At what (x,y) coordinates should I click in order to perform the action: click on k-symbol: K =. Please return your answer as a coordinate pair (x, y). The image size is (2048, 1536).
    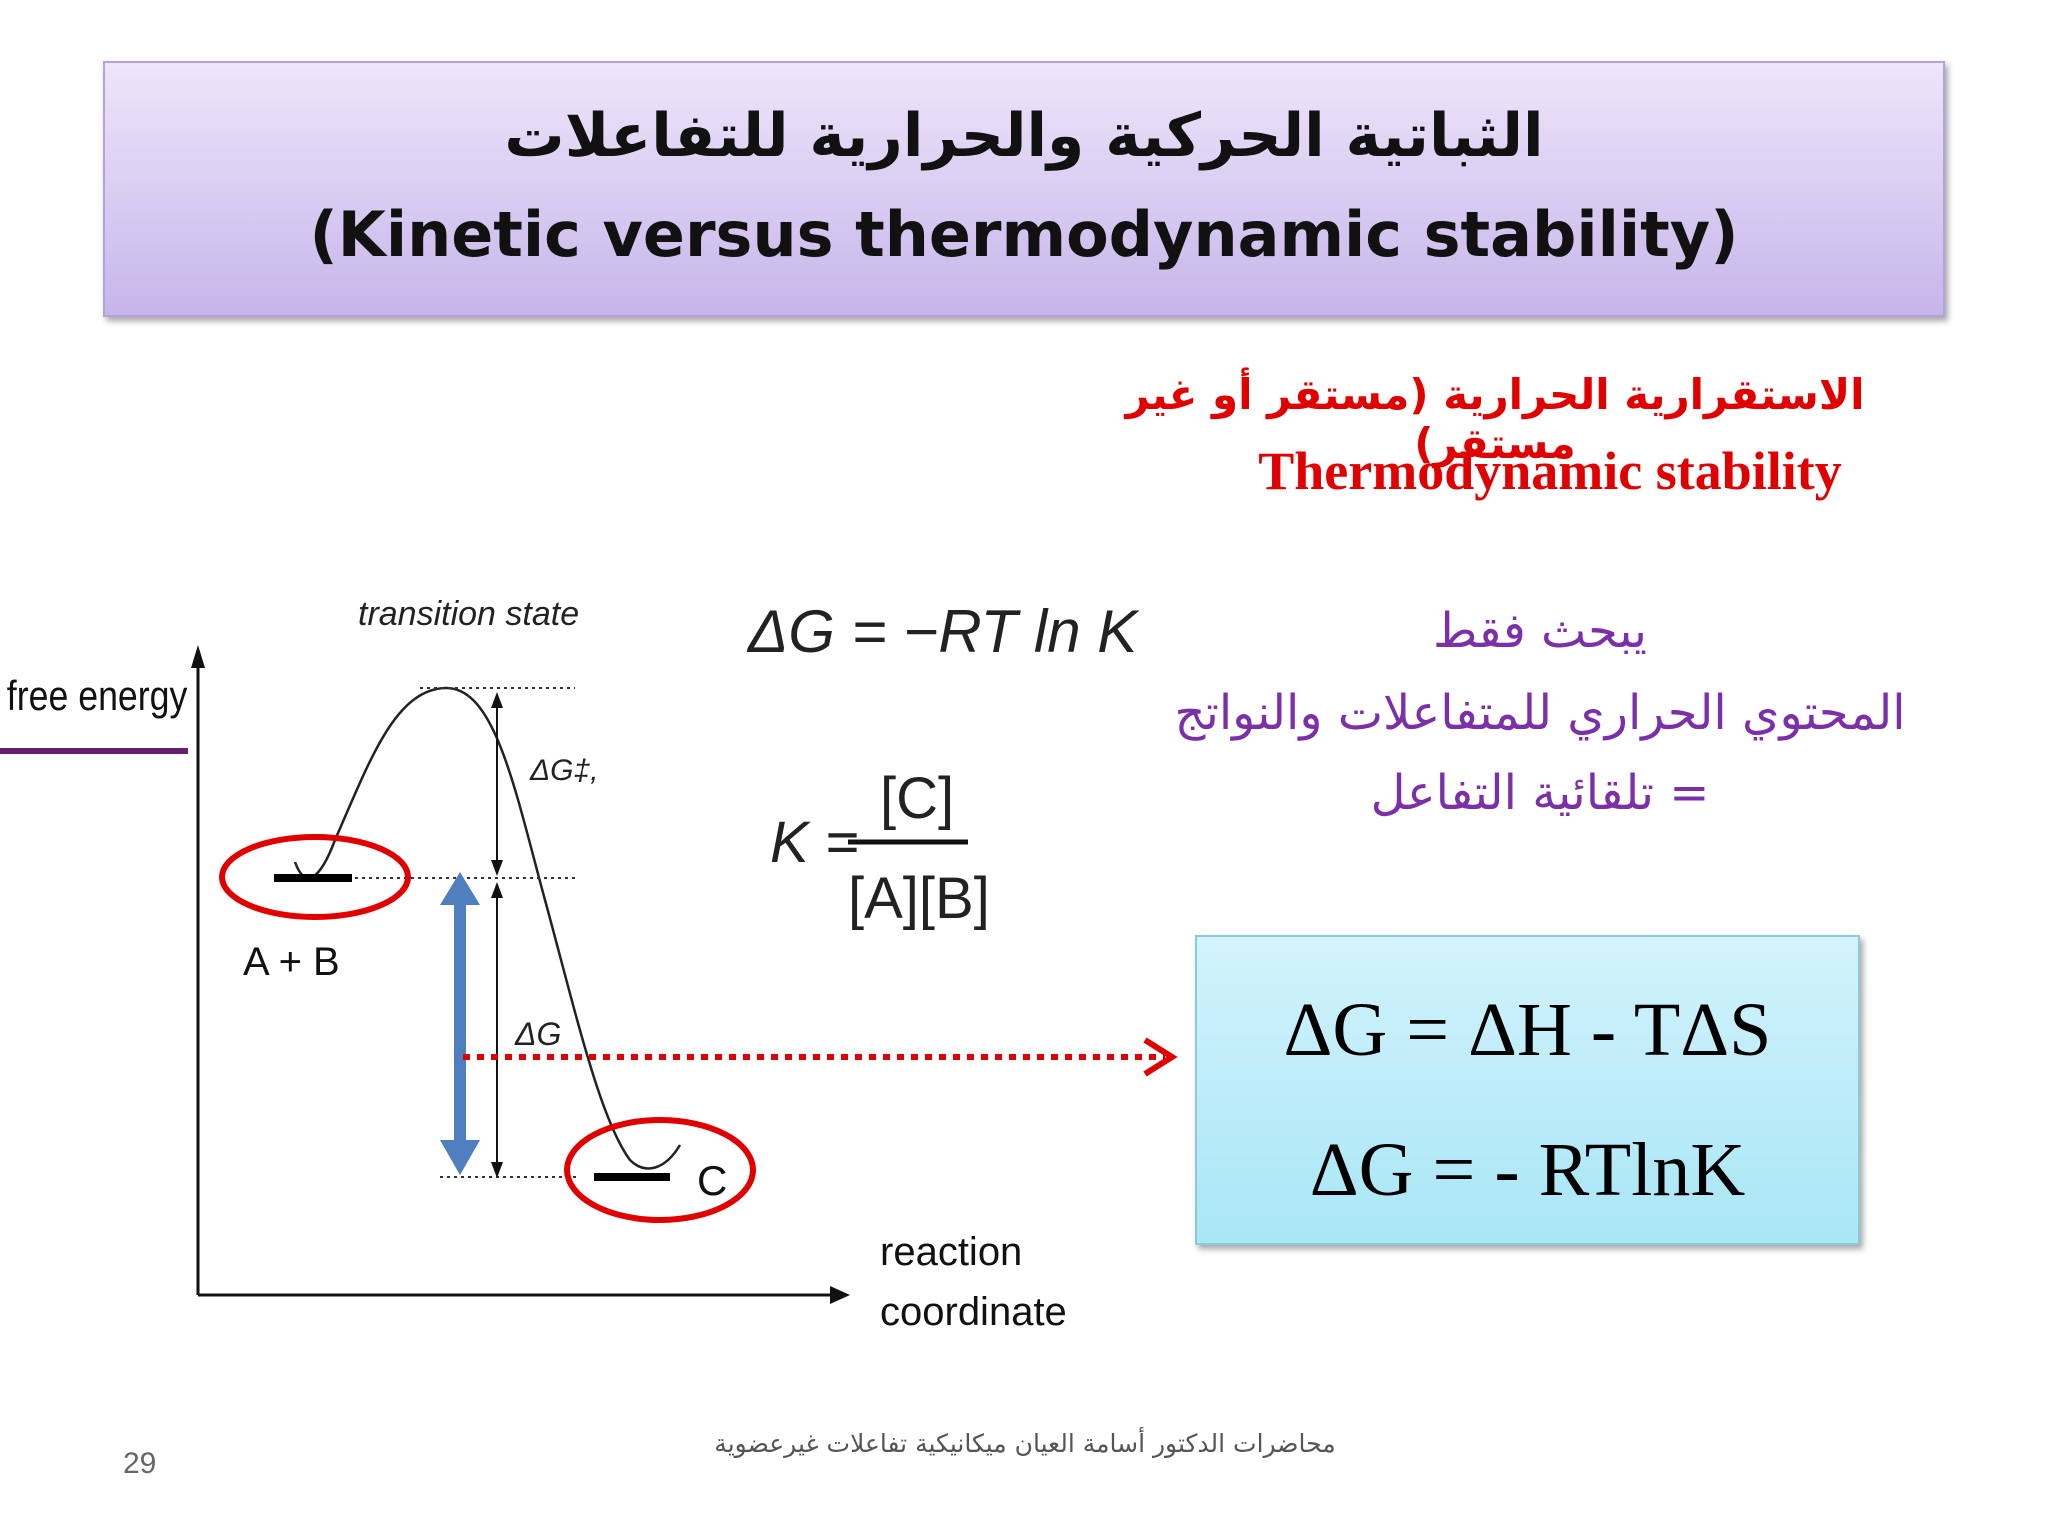
    Looking at the image, I should click on (814, 842).